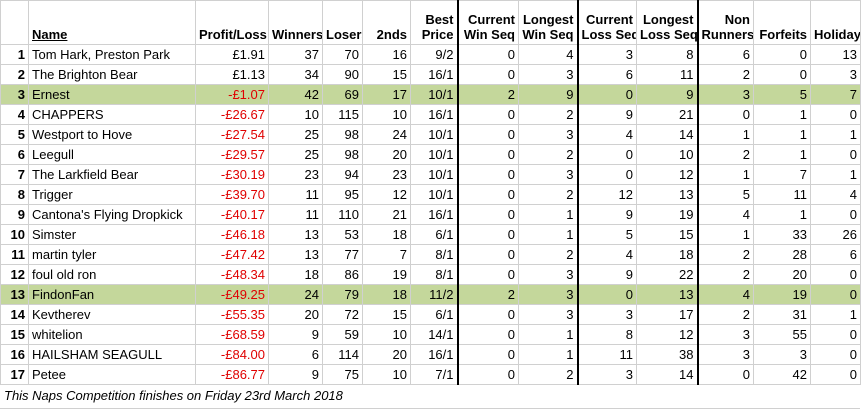  I want to click on value-cell: 55, so click(782, 334).